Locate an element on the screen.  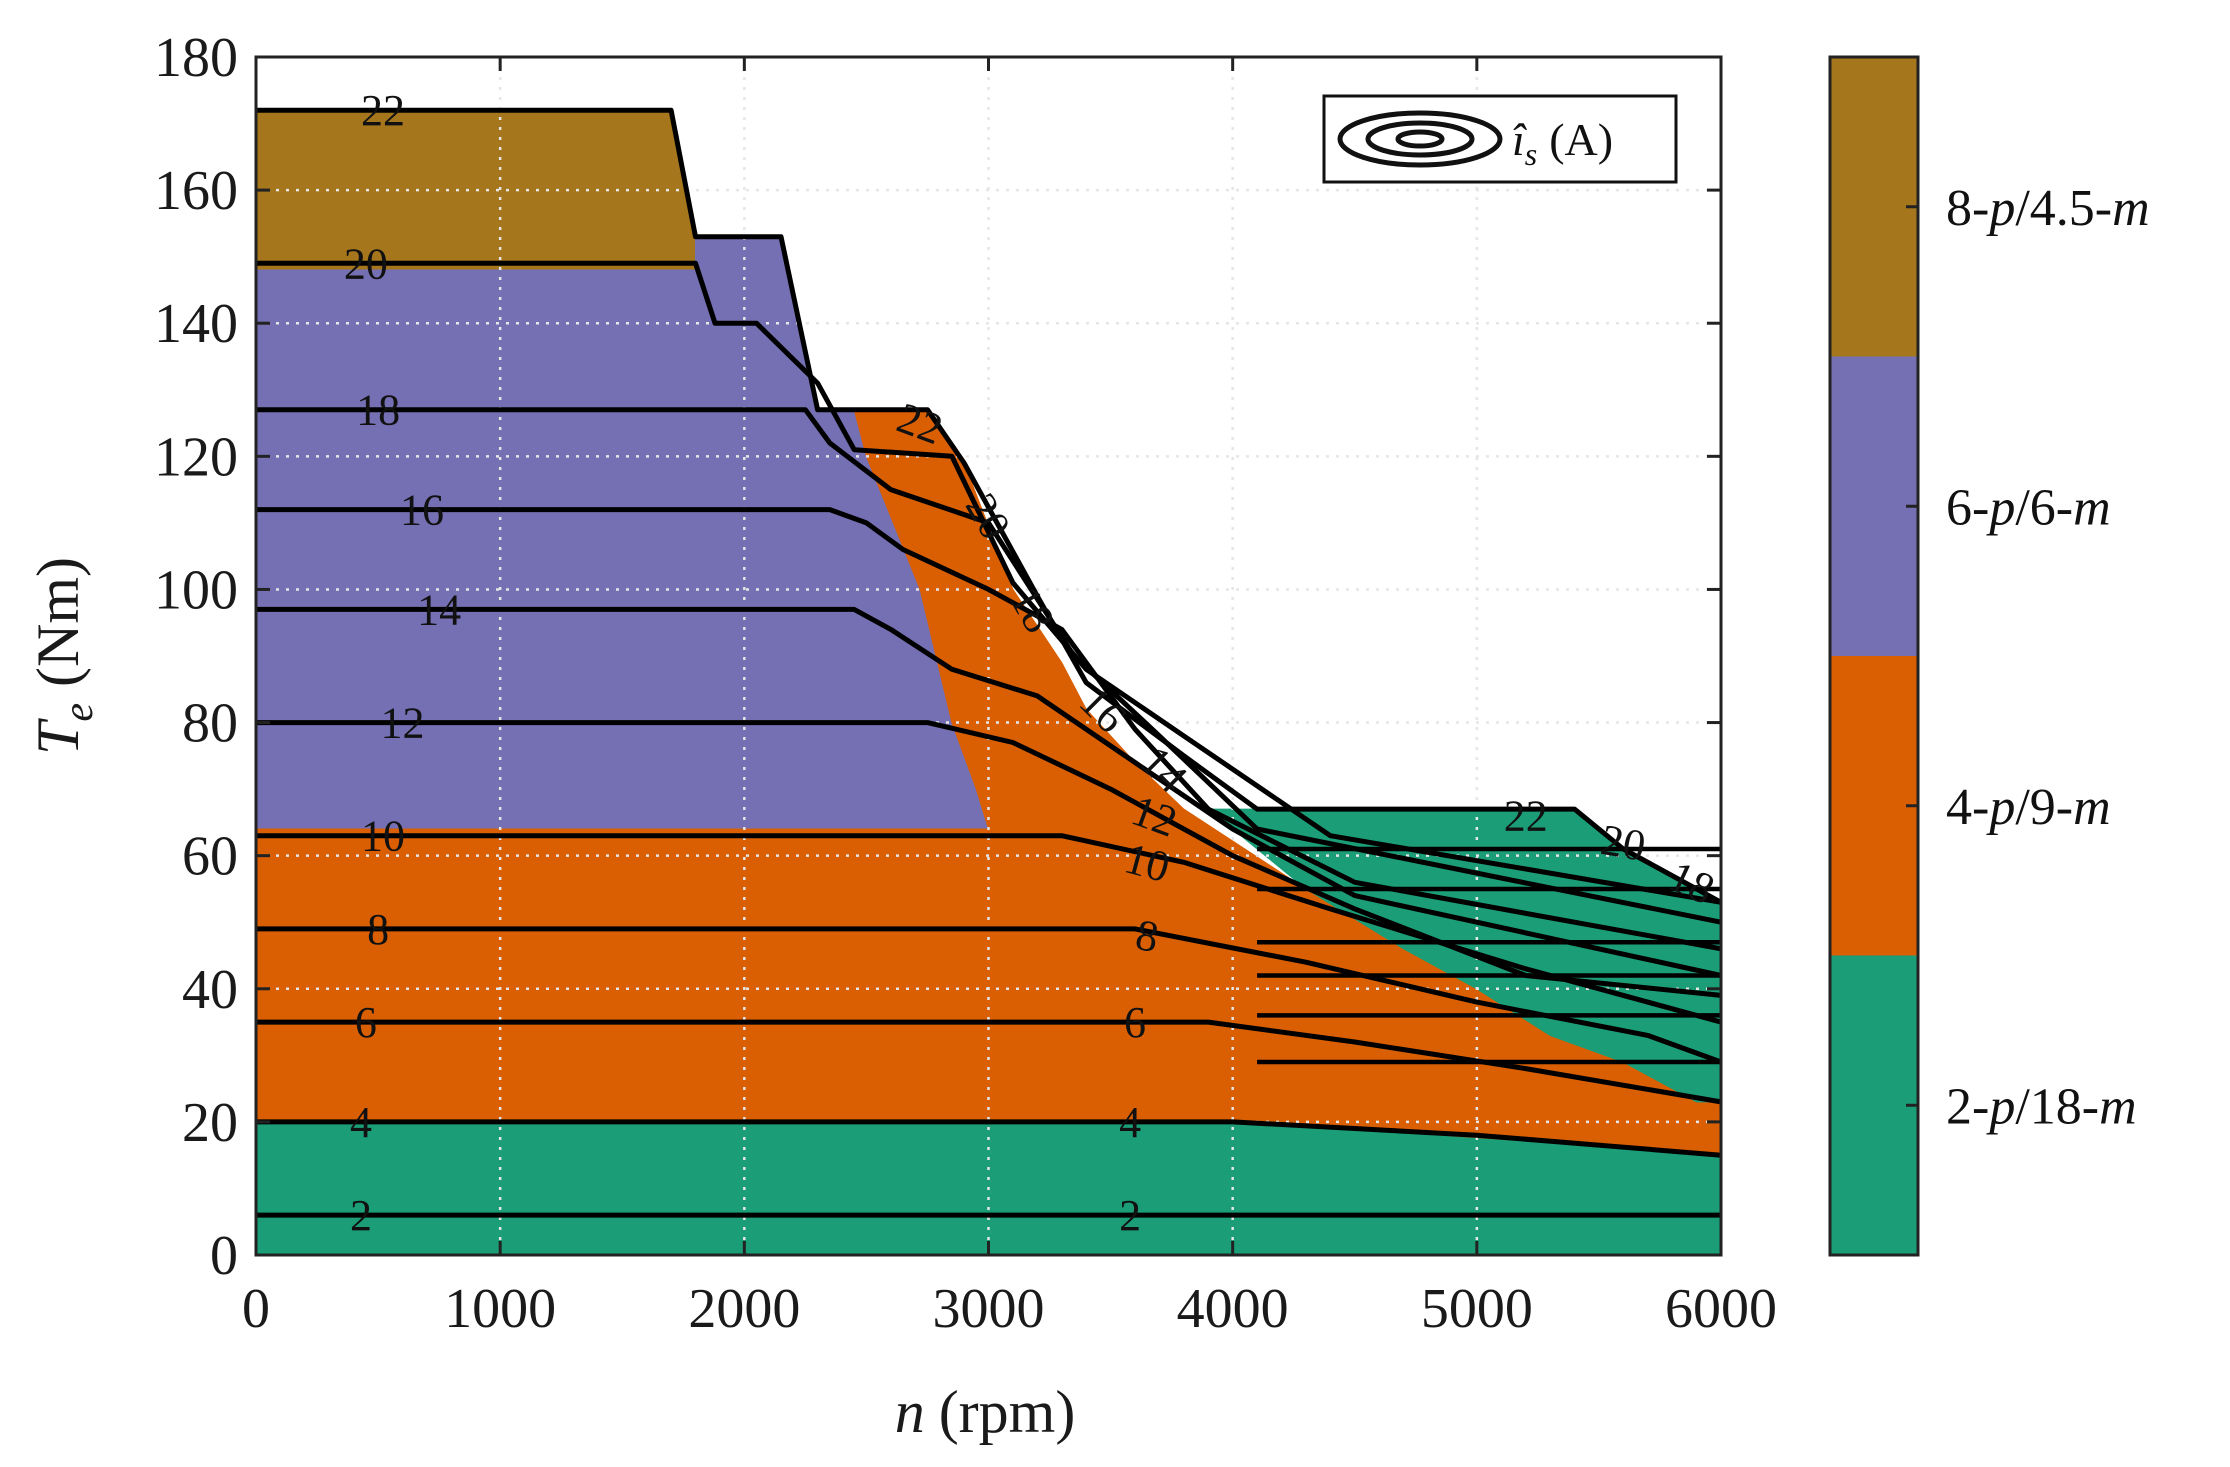
contour-label-group-9: 4 is located at coordinates (361, 1122).